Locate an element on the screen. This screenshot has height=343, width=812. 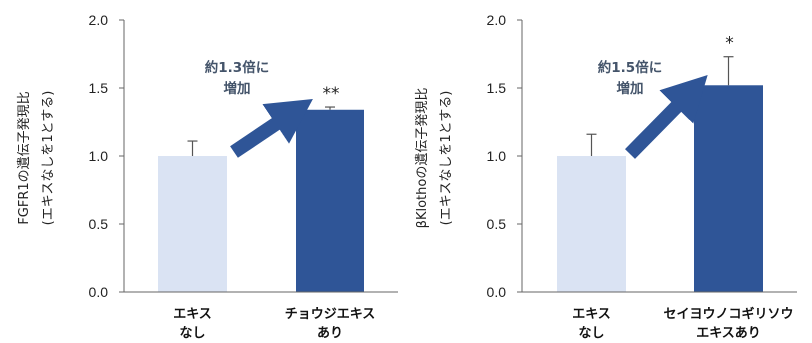
x-category-label: セイヨウノコギリソウ is located at coordinates (728, 314).